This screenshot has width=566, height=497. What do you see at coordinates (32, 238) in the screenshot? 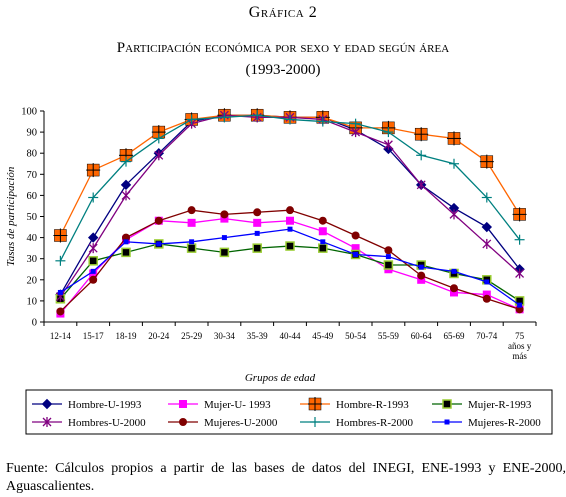
I see `y-tick-label: 40` at bounding box center [32, 238].